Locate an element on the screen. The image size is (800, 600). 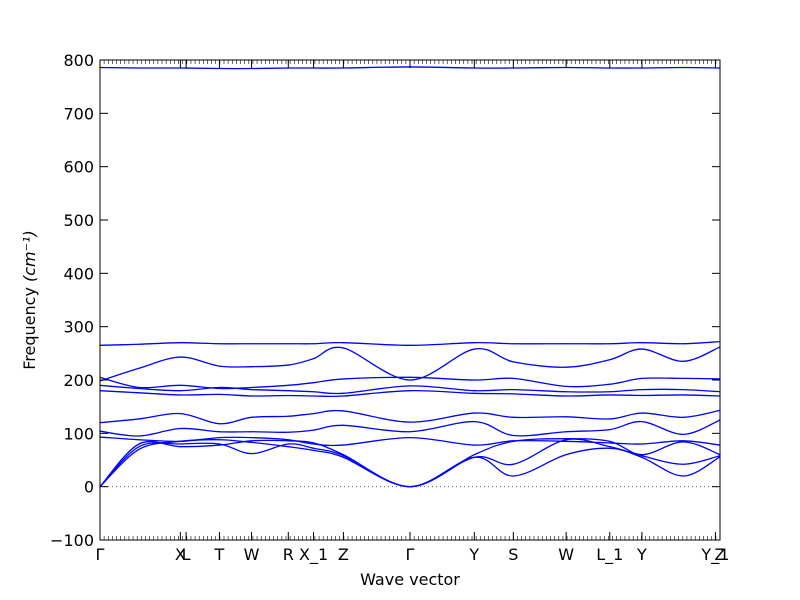
x-tick-label: R is located at coordinates (288, 554).